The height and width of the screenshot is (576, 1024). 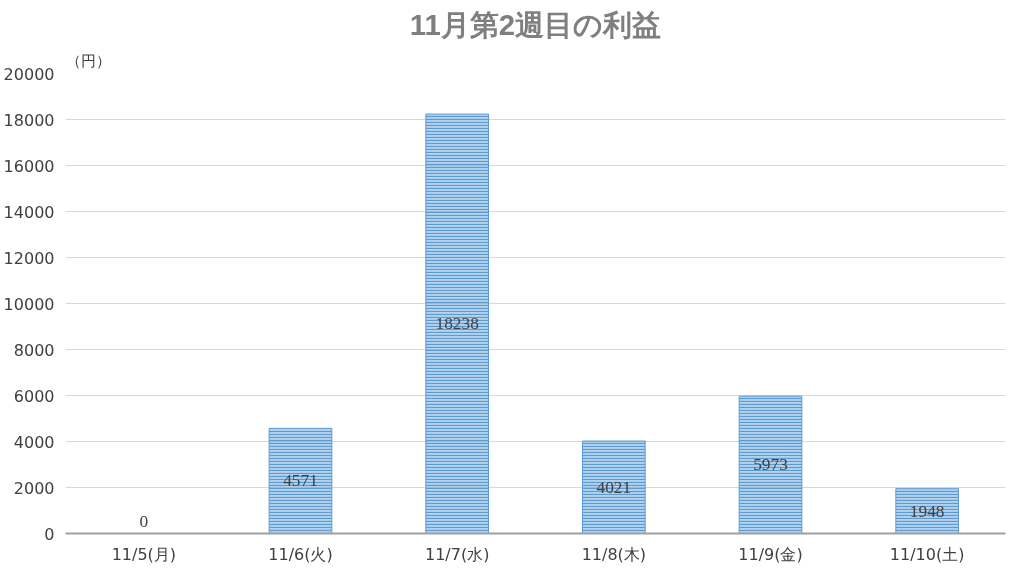 I want to click on y-tick-label: 6000, so click(x=34, y=396).